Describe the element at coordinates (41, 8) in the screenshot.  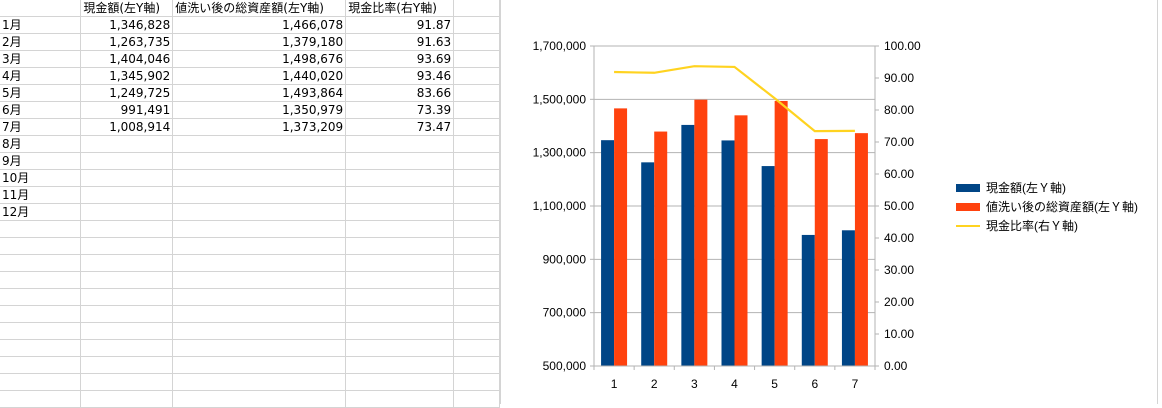
I see `column-header-cell` at that location.